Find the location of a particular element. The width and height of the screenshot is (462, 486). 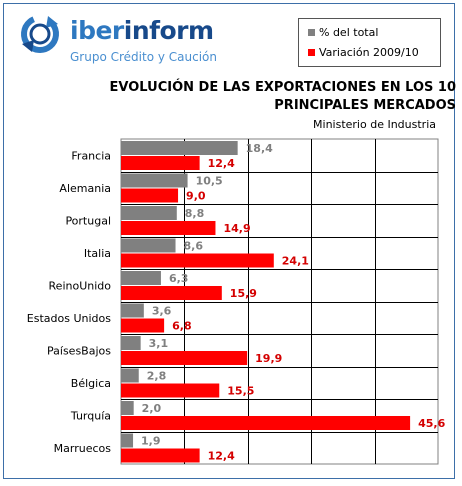

brand-name-part2: inform is located at coordinates (168, 30).